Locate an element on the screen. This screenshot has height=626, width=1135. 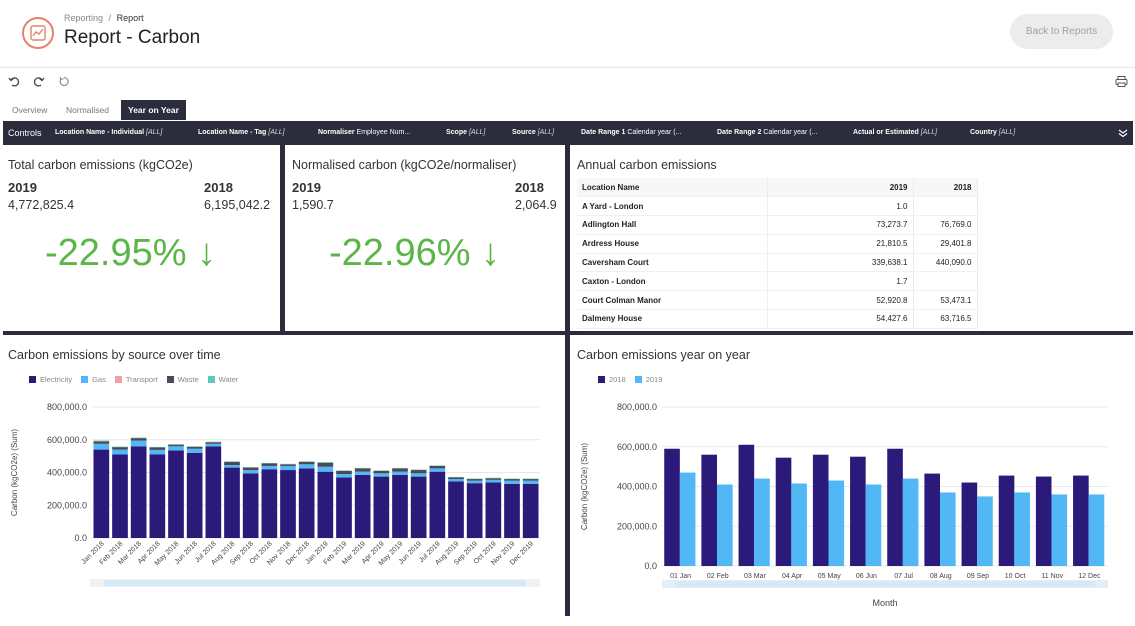
panel-title: Normalised carbon (kgCO2e/normaliser) is located at coordinates (404, 165).